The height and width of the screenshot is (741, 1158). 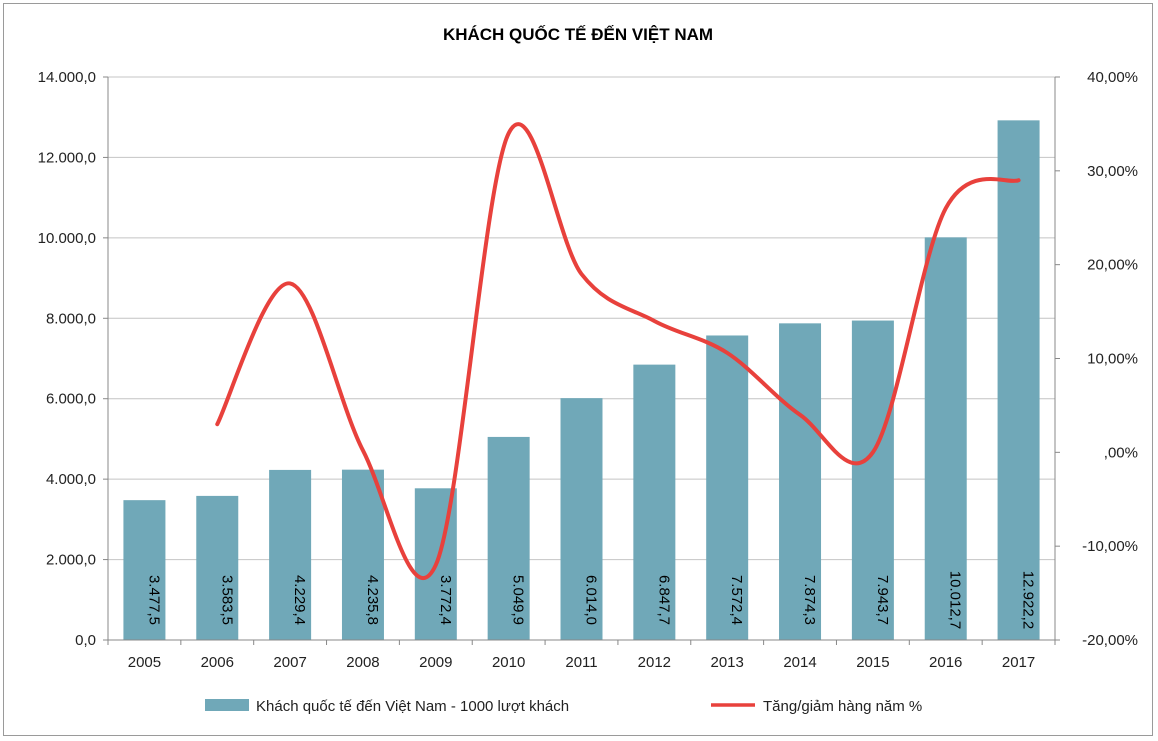 What do you see at coordinates (217, 662) in the screenshot?
I see `x-tick-label: 2006` at bounding box center [217, 662].